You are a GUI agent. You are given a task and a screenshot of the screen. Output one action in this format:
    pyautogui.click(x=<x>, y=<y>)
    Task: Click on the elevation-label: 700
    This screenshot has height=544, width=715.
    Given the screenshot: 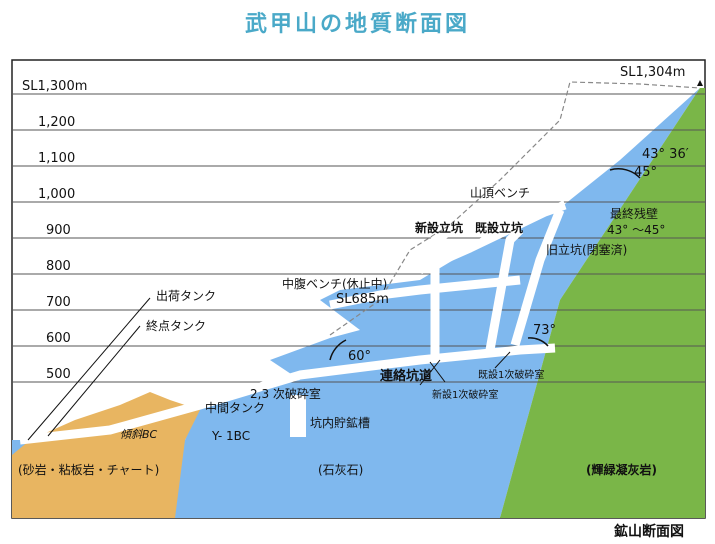 What is the action you would take?
    pyautogui.click(x=58, y=302)
    